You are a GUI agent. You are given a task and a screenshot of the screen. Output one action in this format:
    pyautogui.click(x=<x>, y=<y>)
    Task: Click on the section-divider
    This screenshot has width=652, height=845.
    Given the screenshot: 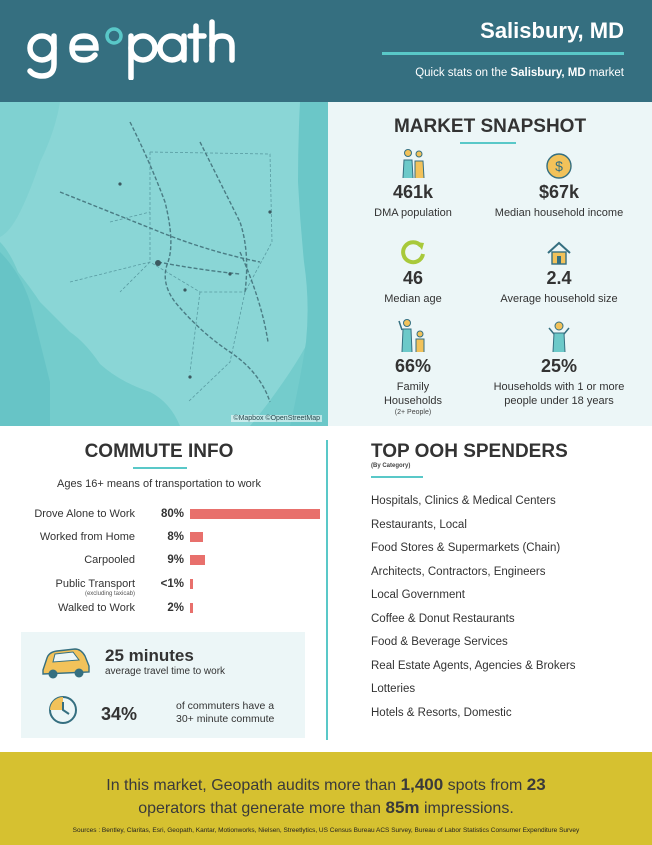 What is the action you would take?
    pyautogui.click(x=327, y=590)
    